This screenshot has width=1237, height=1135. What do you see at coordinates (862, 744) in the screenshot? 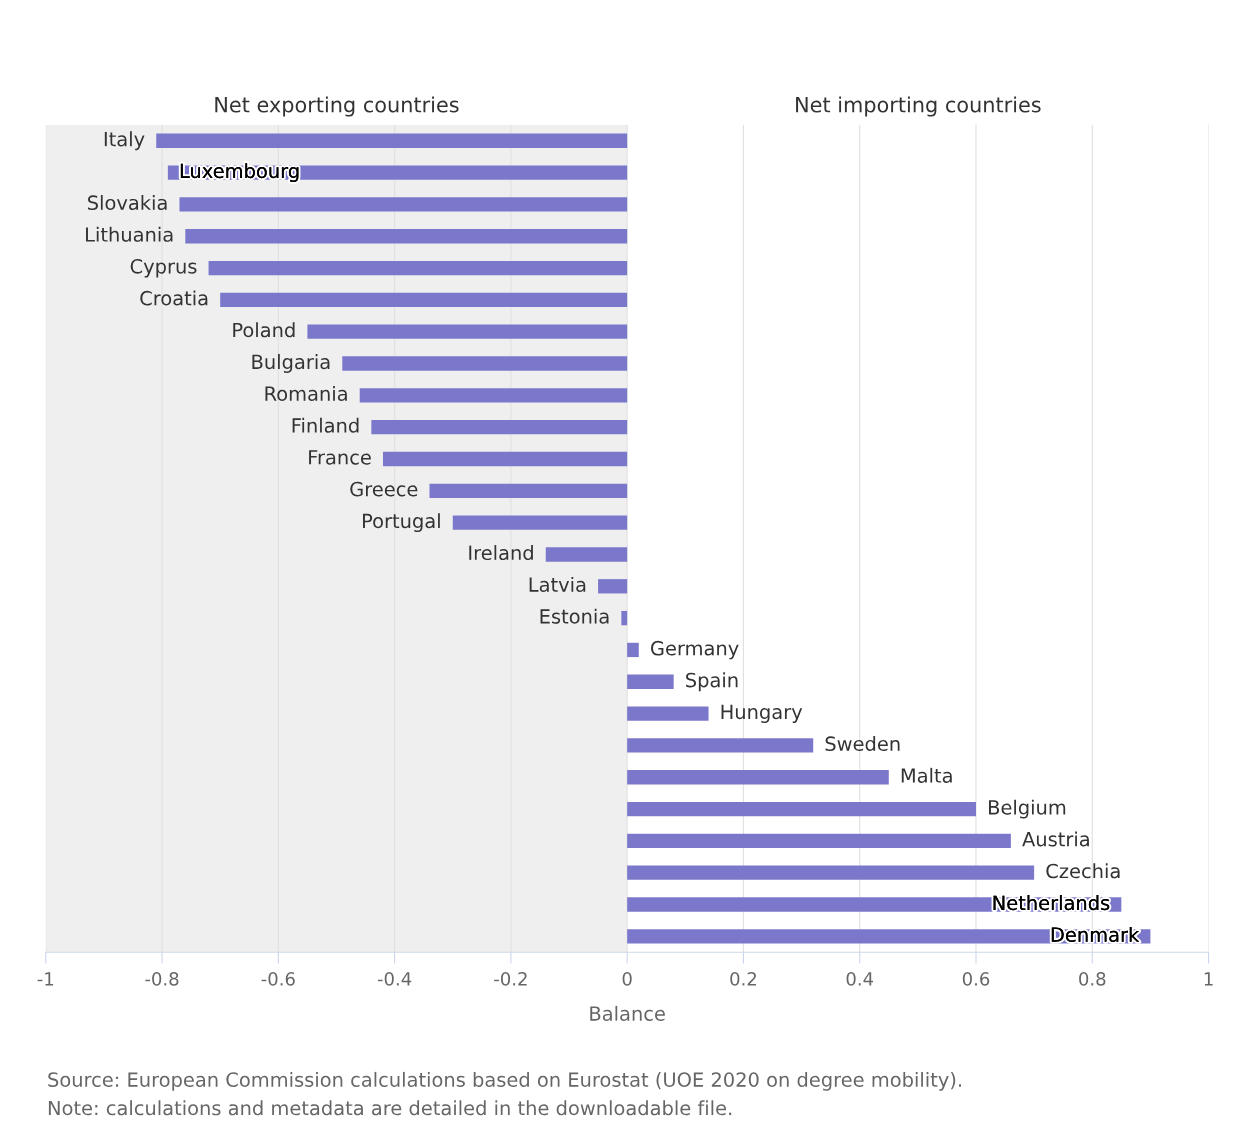
I see `y-tick-label: Sweden` at bounding box center [862, 744].